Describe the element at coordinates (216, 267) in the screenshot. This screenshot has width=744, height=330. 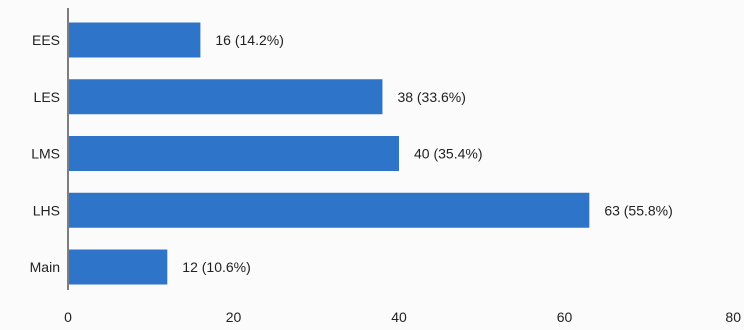
I see `data-label-main: 12 (10.6%)` at that location.